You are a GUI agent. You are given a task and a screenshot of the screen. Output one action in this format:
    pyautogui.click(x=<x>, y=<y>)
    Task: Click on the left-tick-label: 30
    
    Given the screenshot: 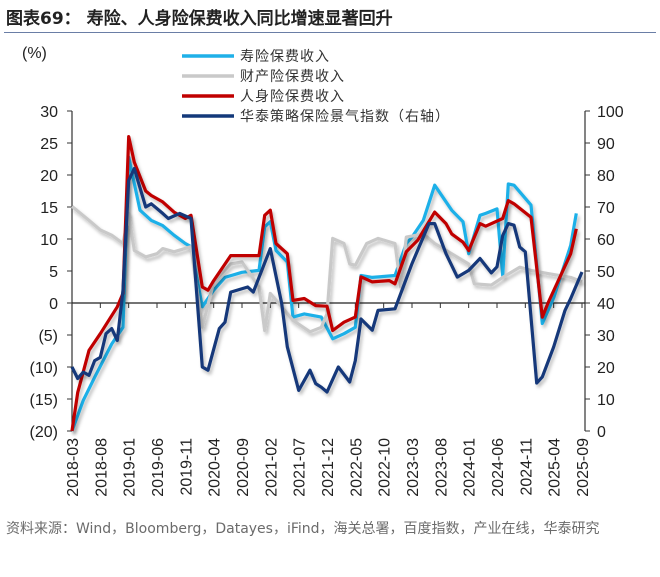 What is the action you would take?
    pyautogui.click(x=49, y=112)
    